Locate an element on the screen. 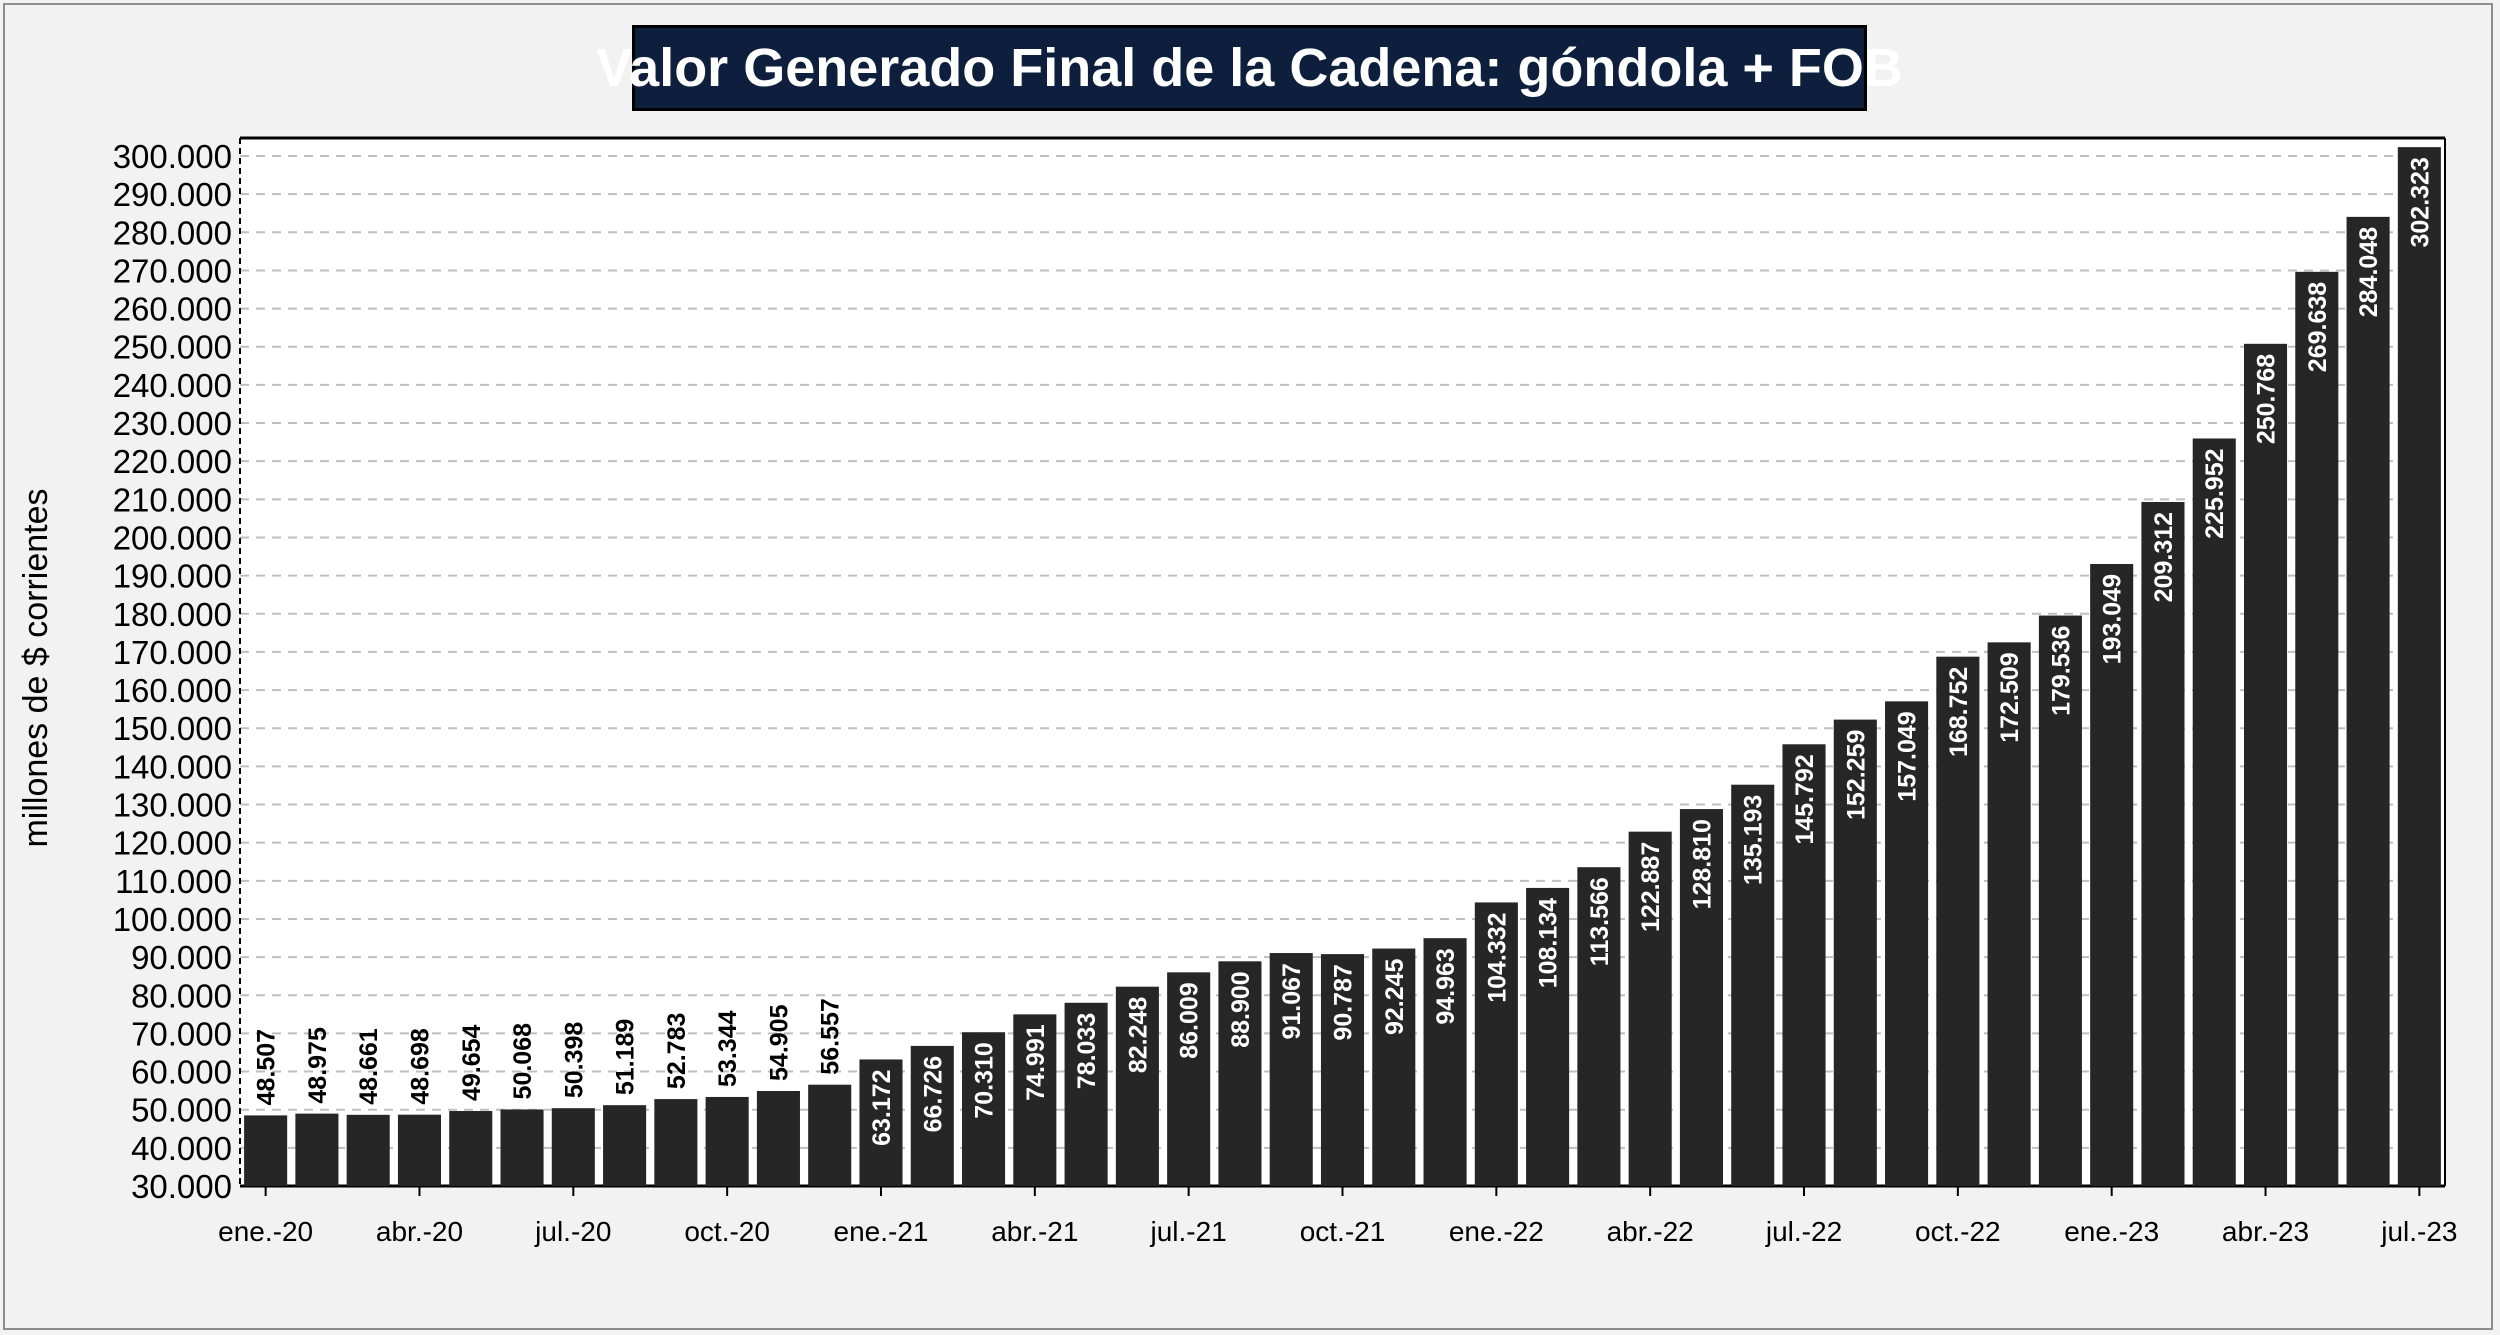 This screenshot has width=2500, height=1335. value-label: 86.009 is located at coordinates (1190, 1020).